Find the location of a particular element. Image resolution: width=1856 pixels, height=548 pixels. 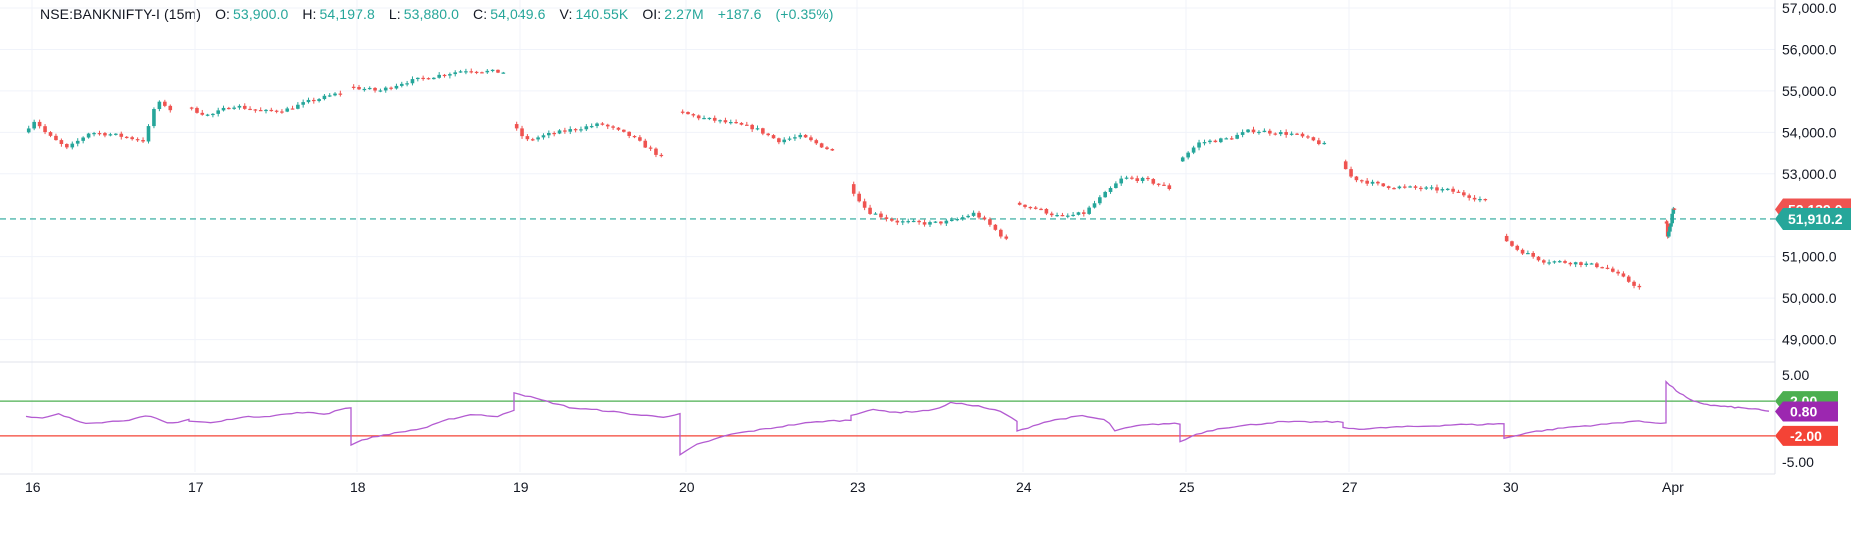

time-tick-label: 24 is located at coordinates (1024, 487).